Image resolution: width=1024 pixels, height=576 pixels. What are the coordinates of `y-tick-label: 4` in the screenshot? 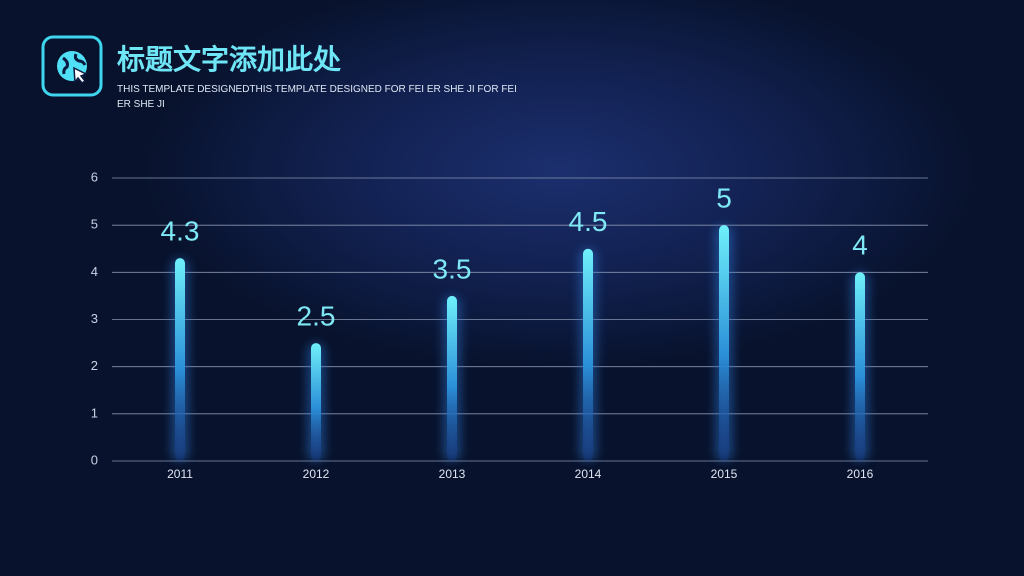 It's located at (94, 271).